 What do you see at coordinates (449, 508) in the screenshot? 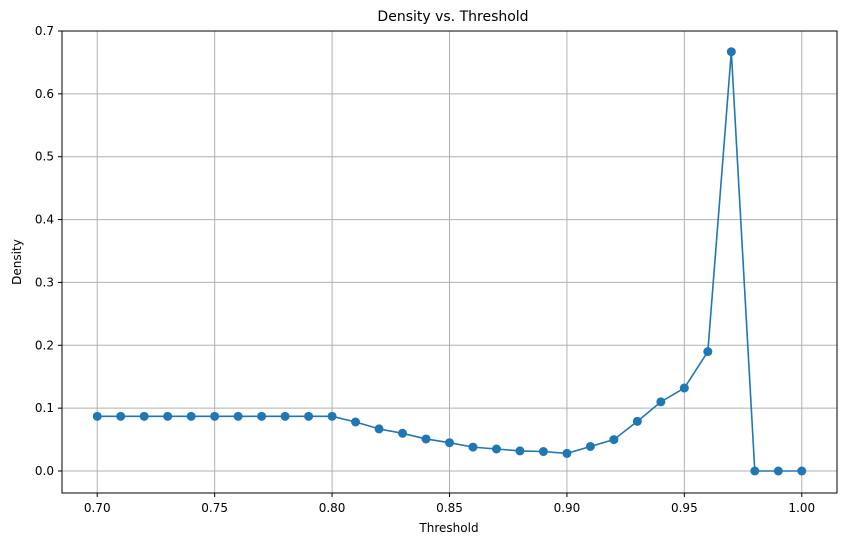
I see `x-tick-label: 0.85` at bounding box center [449, 508].